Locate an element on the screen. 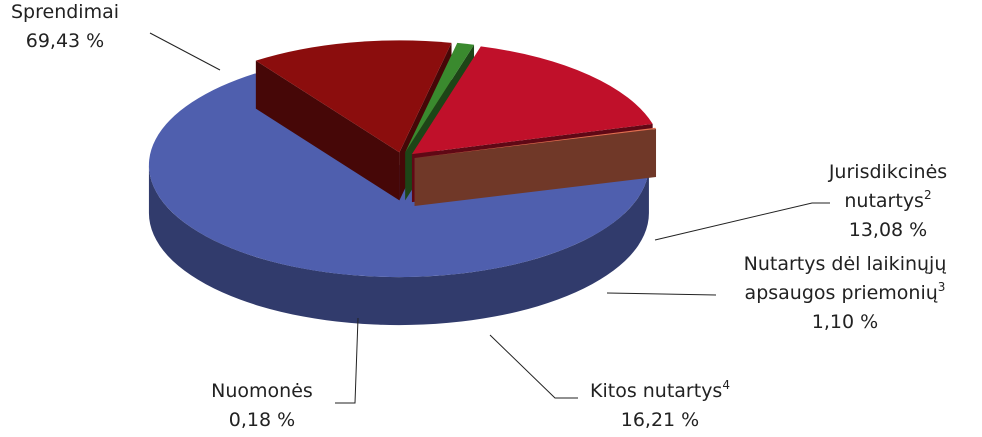  slice-label-text: Nutartys dėl laikinųjų is located at coordinates (845, 264).